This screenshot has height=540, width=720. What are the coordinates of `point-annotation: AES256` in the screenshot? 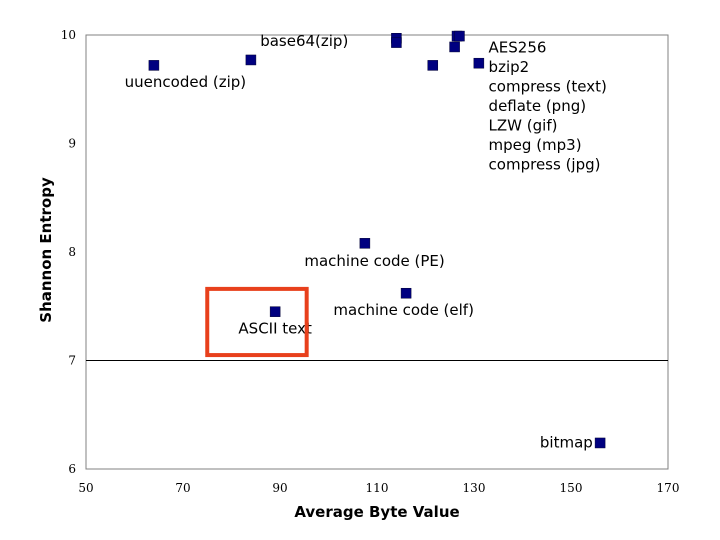 It's located at (518, 47).